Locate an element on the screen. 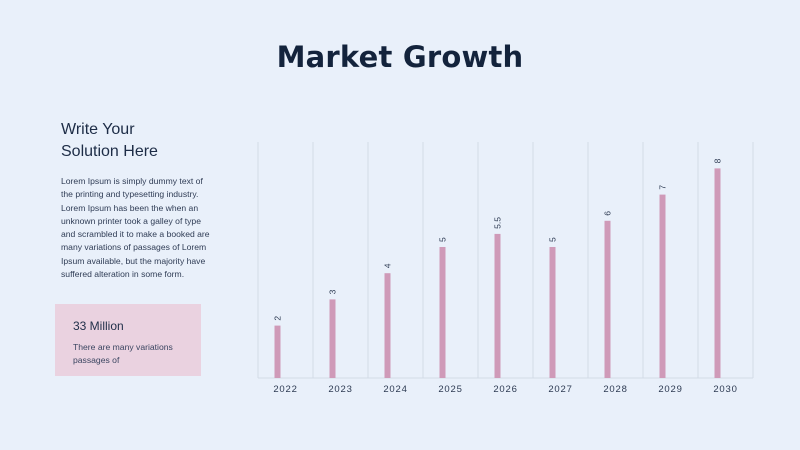 This screenshot has width=800, height=450. section-heading-line-1: Write Your is located at coordinates (98, 129).